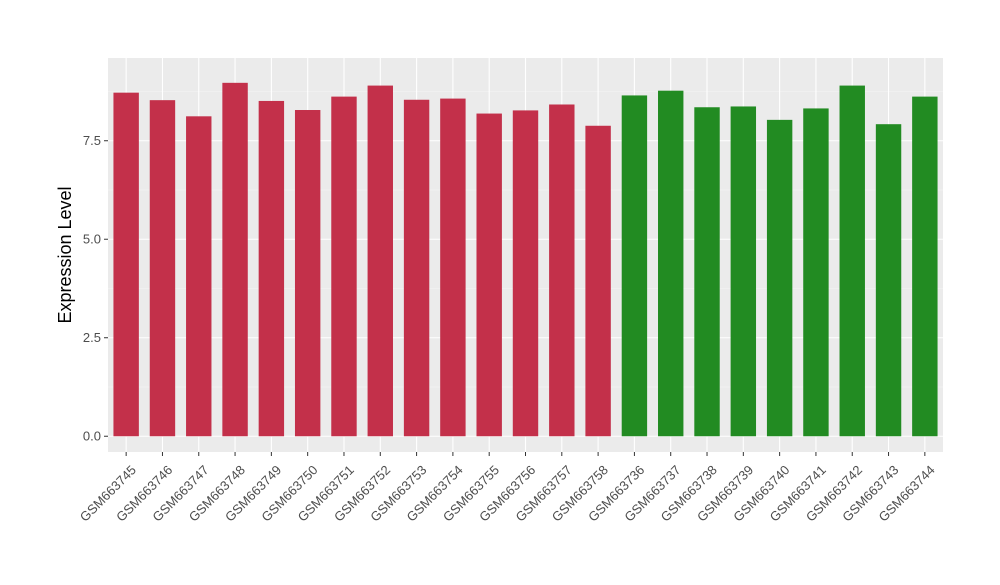 The image size is (1000, 585). I want to click on y-tick-label: 0.0, so click(92, 436).